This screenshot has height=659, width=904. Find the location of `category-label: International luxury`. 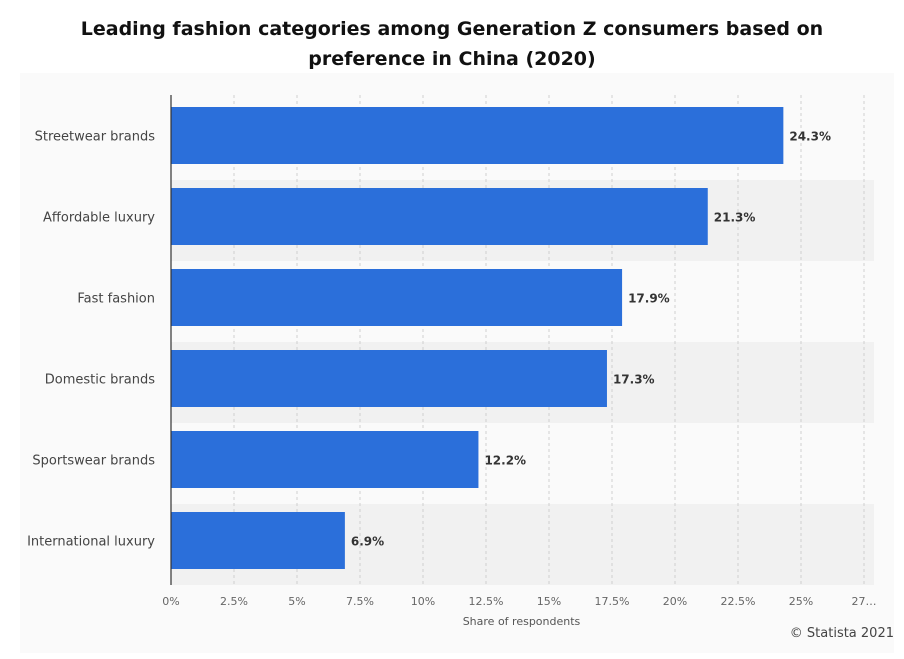

category-label: International luxury is located at coordinates (91, 542).